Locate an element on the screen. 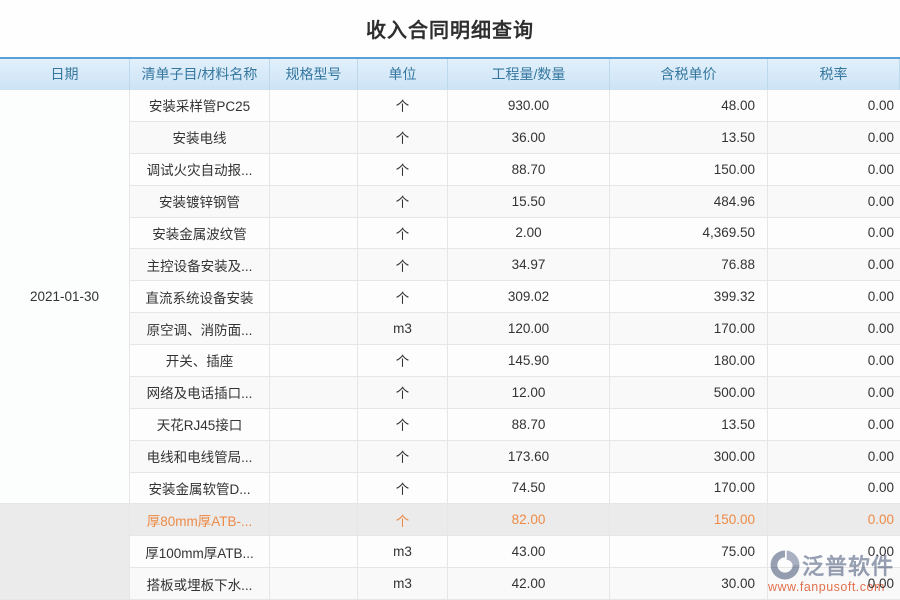  cell-qty: 12.00 is located at coordinates (529, 392).